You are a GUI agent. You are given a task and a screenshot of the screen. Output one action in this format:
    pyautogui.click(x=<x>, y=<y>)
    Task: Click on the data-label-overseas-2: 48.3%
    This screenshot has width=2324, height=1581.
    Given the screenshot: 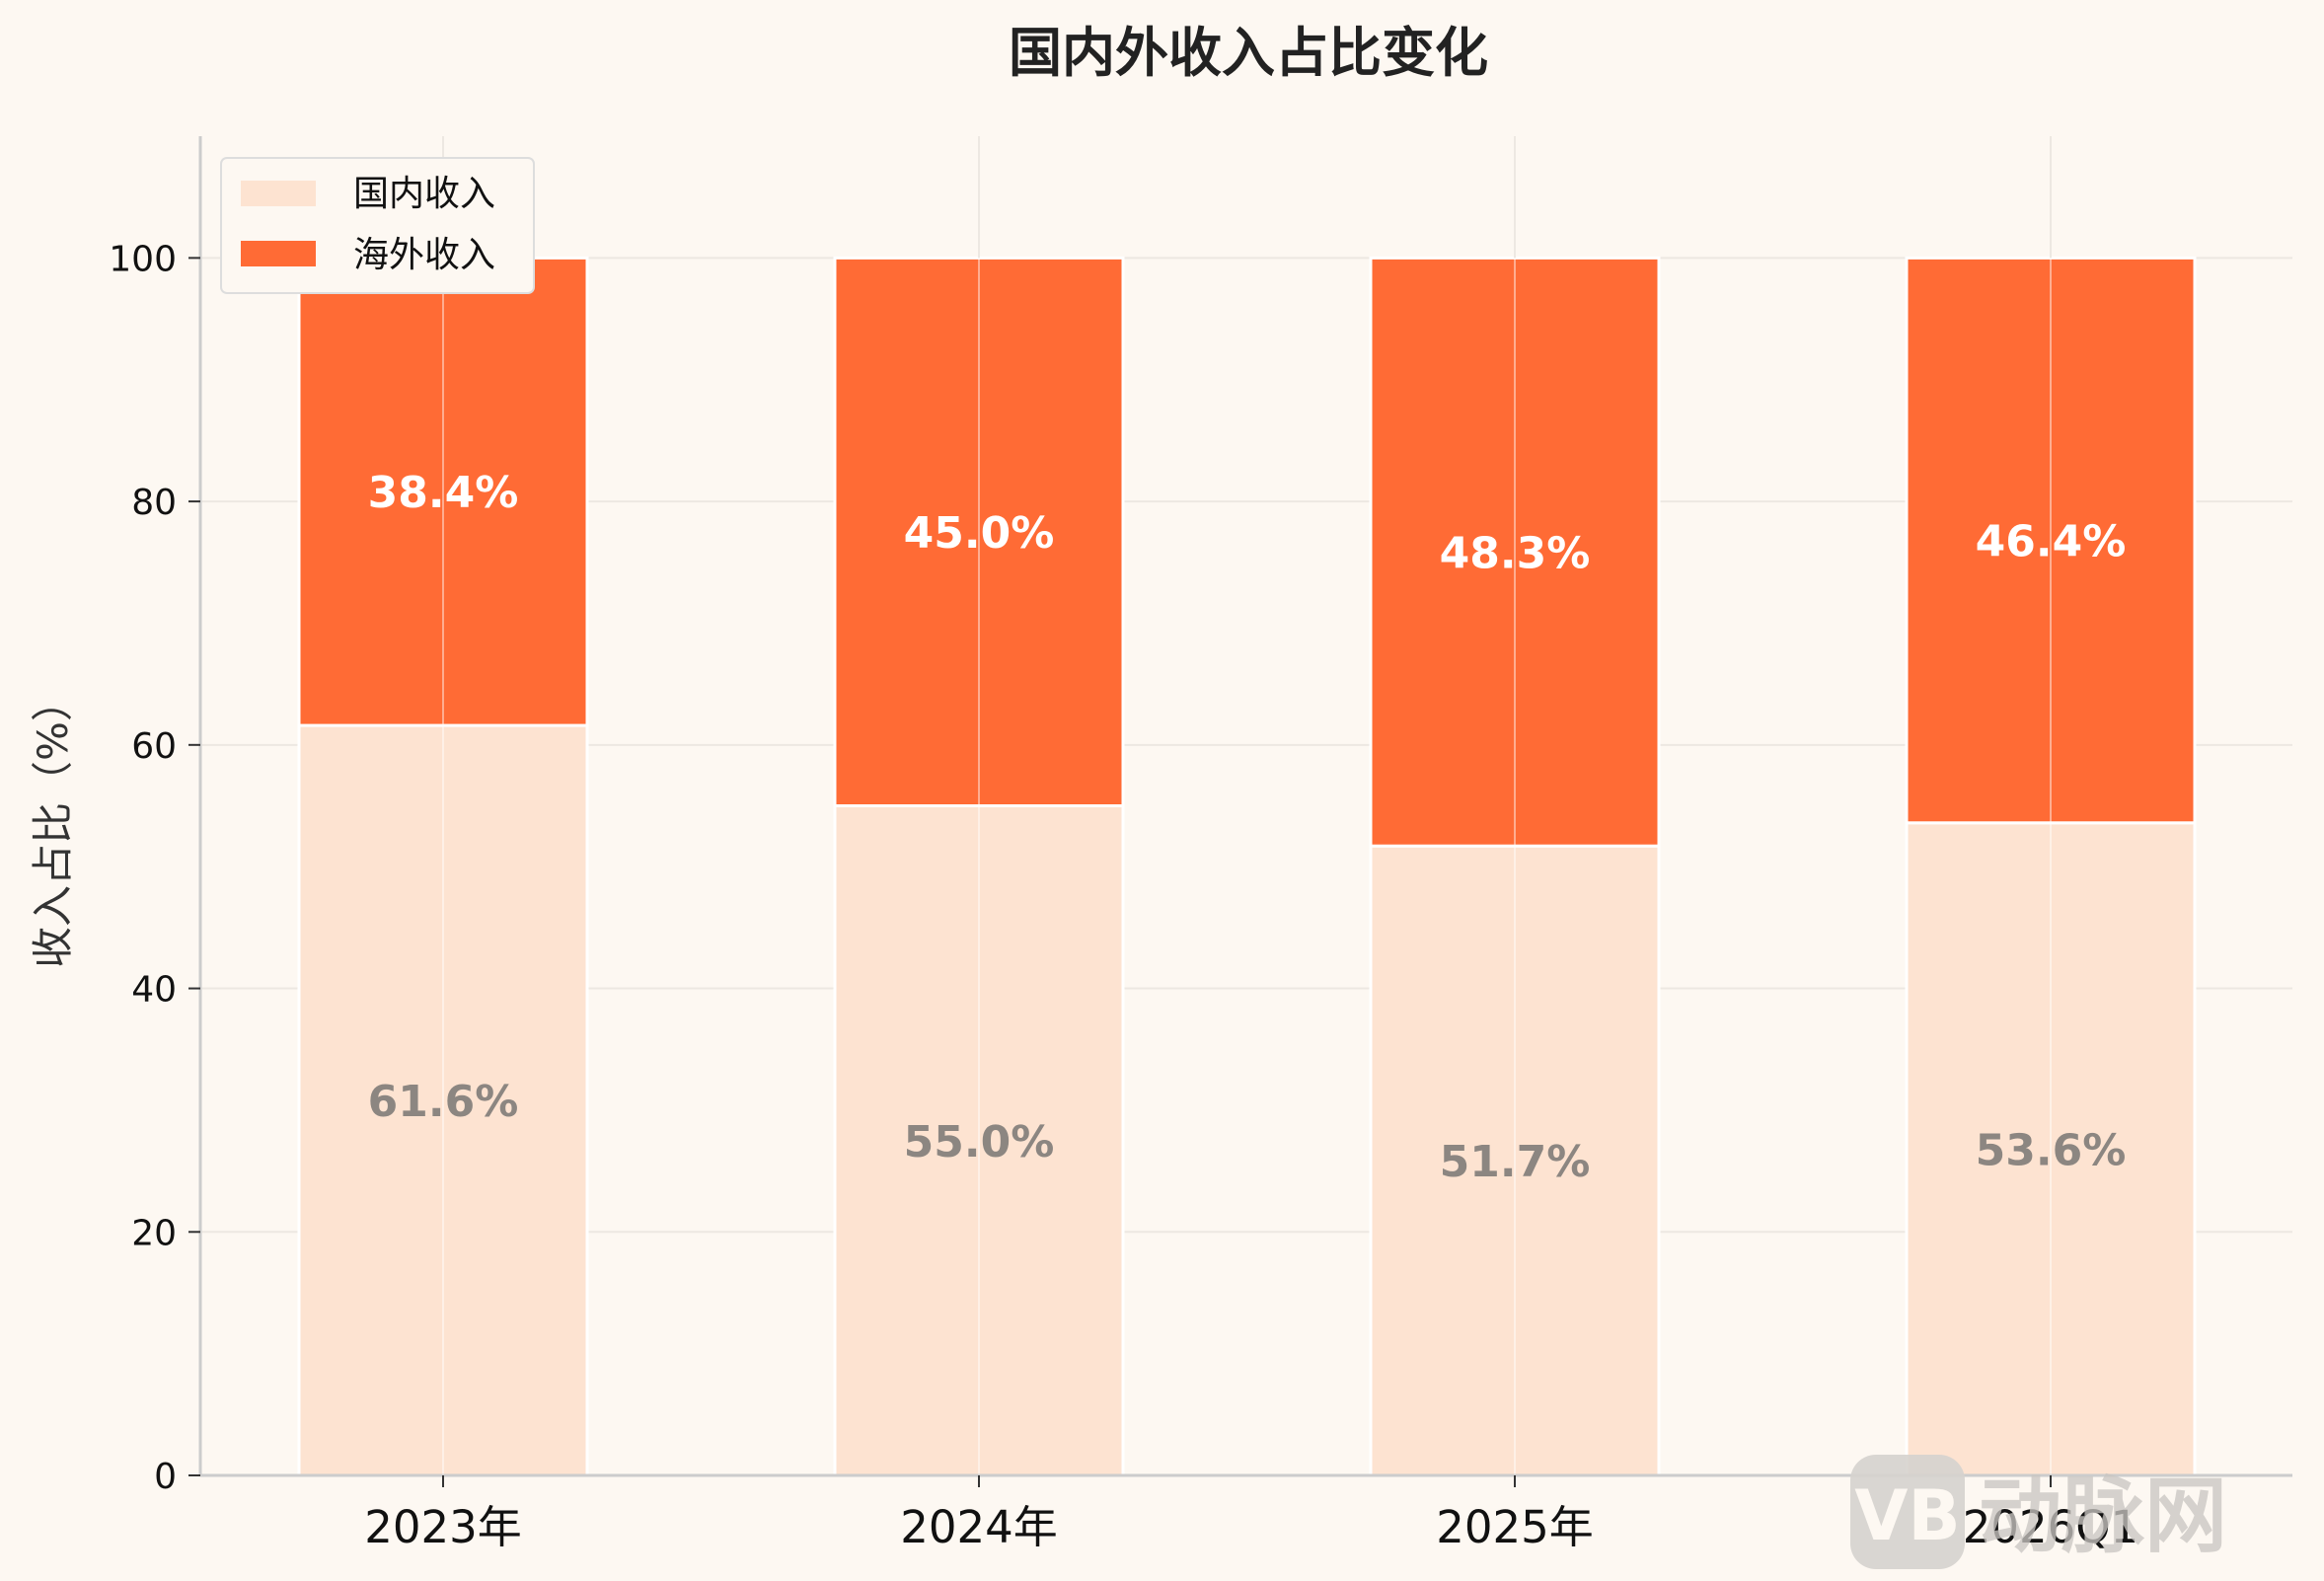 What is the action you would take?
    pyautogui.click(x=1516, y=553)
    